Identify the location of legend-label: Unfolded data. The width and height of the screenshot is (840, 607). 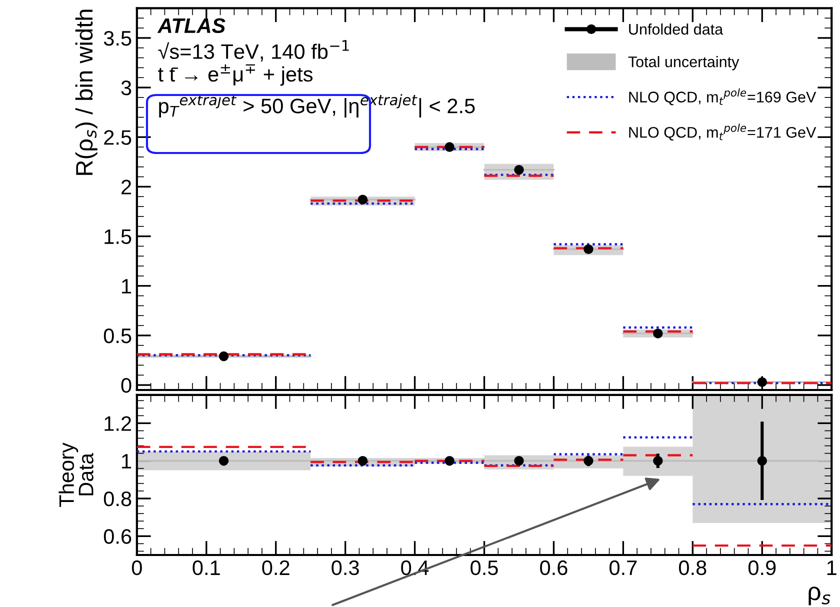
(676, 29).